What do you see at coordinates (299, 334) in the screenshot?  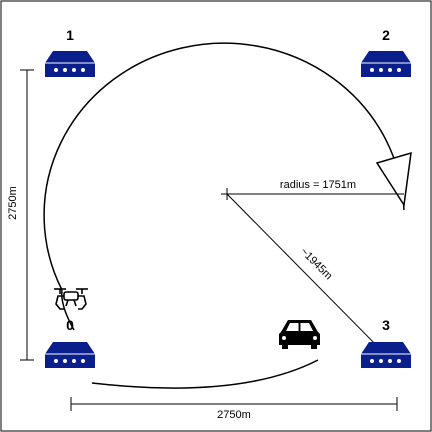 I see `car-icon` at bounding box center [299, 334].